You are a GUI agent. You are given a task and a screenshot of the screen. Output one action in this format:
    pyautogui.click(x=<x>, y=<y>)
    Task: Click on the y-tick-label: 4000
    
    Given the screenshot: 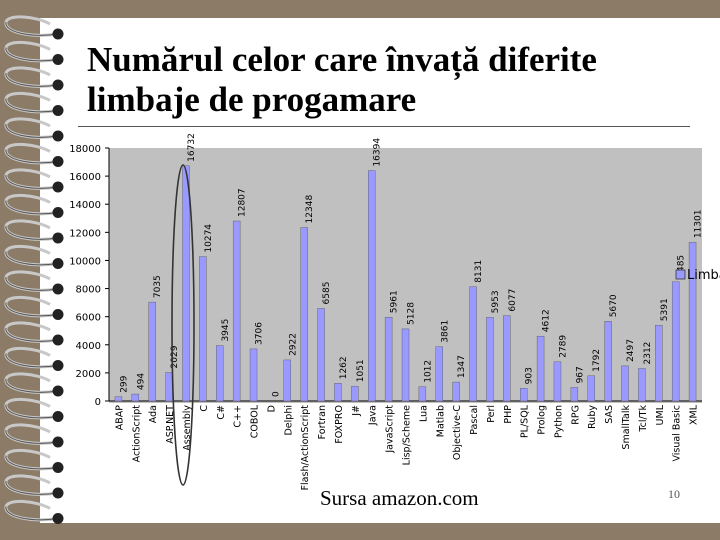 What is the action you would take?
    pyautogui.click(x=88, y=346)
    